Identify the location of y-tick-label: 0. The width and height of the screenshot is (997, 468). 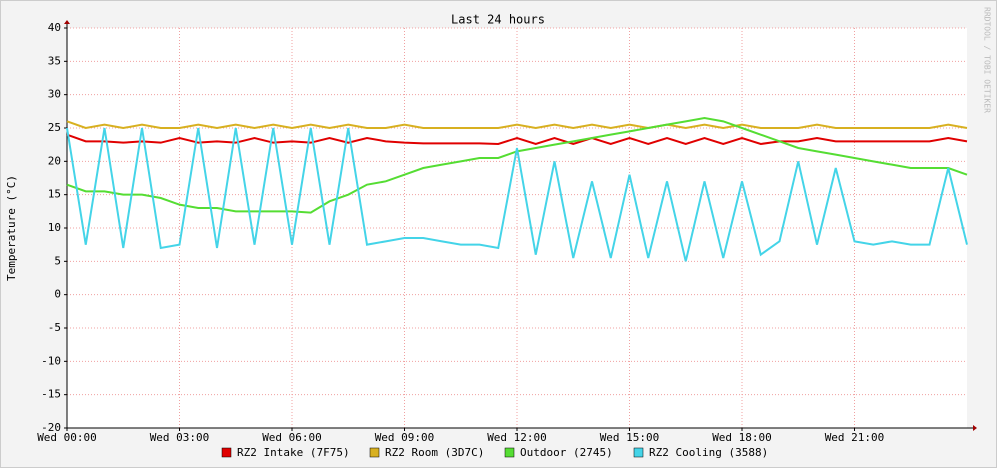
(57, 294).